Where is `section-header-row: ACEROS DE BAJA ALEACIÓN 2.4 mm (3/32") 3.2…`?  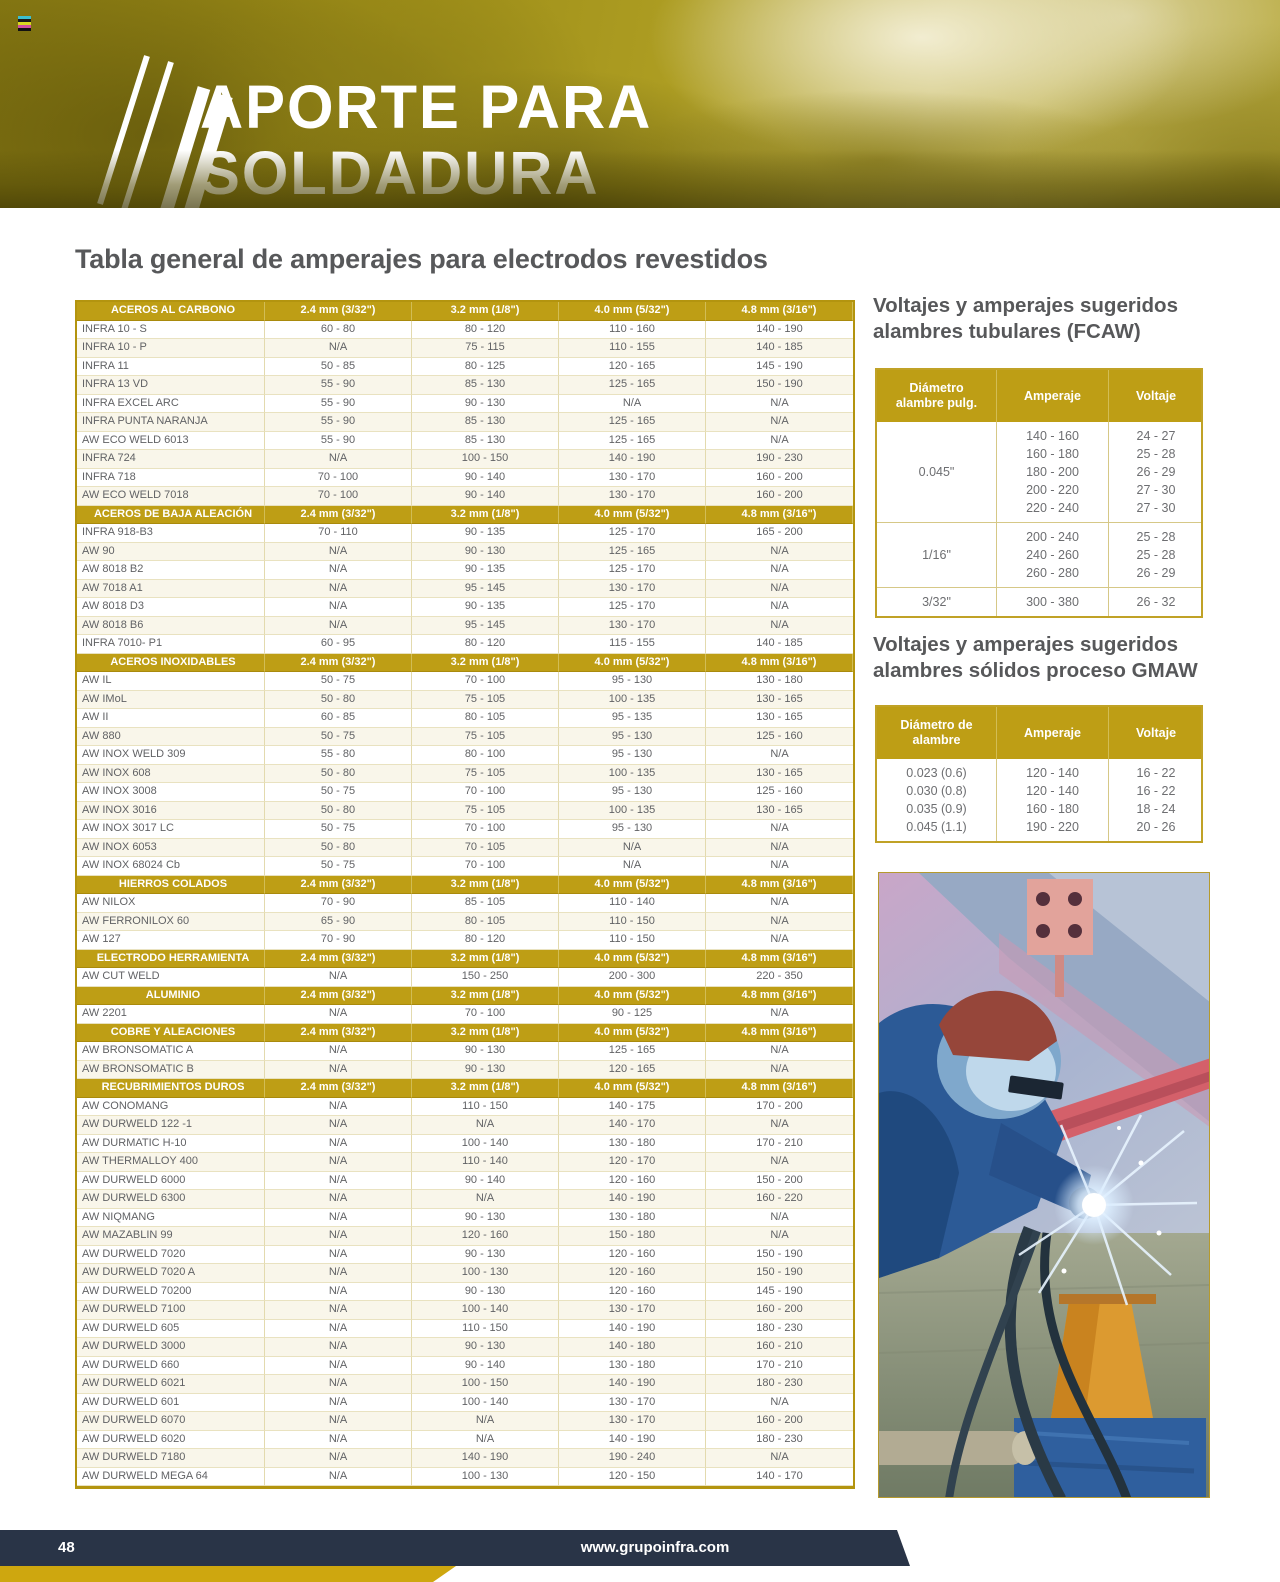 section-header-row: ACEROS DE BAJA ALEACIÓN 2.4 mm (3/32") 3.2… is located at coordinates (465, 514).